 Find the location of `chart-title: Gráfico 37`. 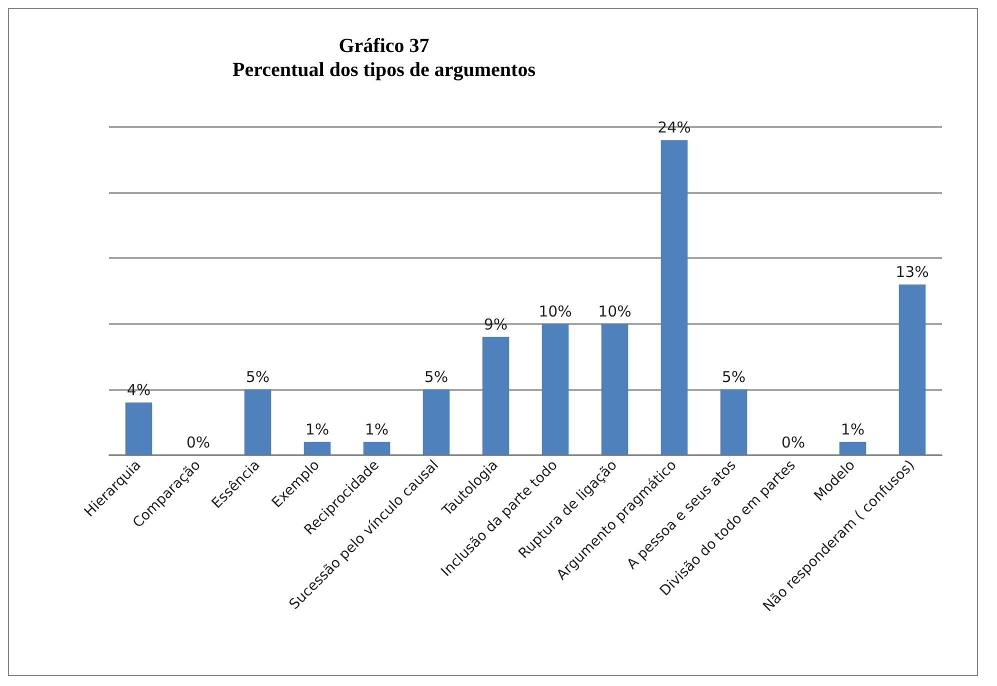

chart-title: Gráfico 37 is located at coordinates (384, 46).